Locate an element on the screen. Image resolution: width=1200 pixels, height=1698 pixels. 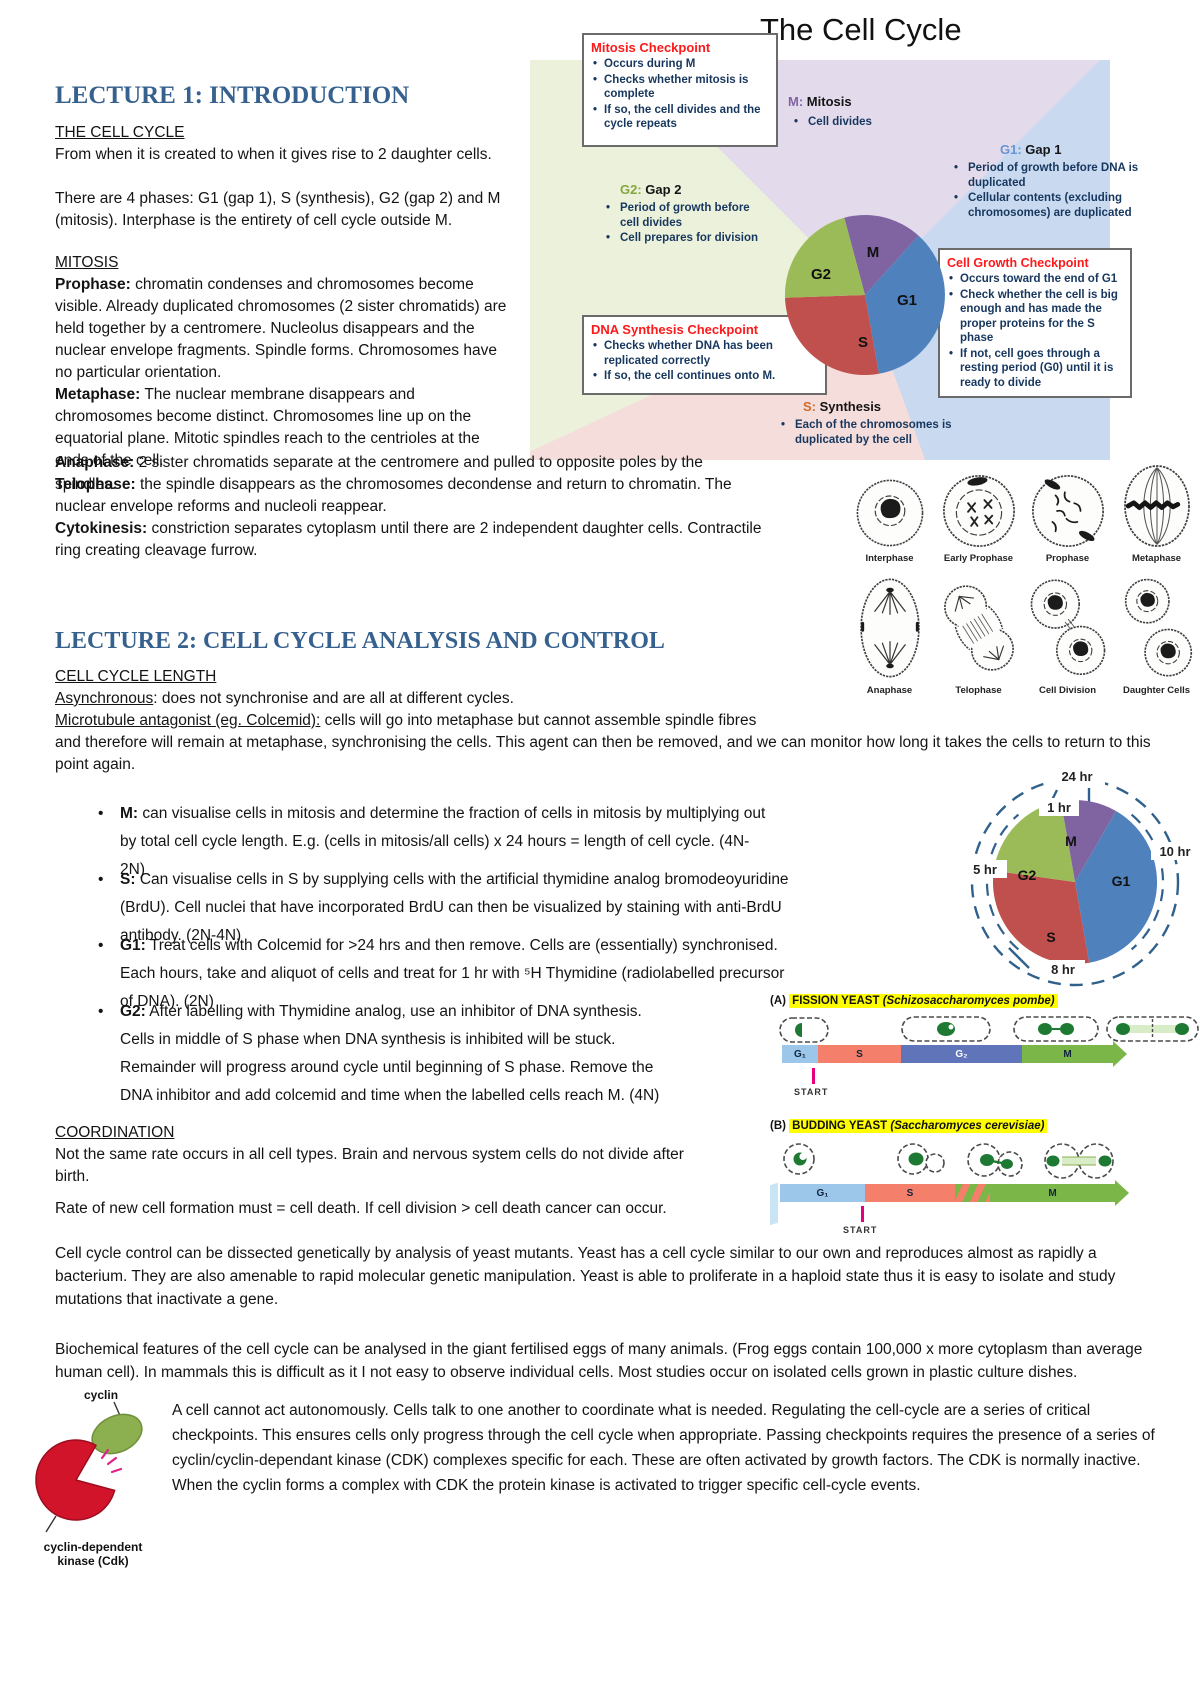
stage-label: Daughter Cells is located at coordinates (1156, 690).